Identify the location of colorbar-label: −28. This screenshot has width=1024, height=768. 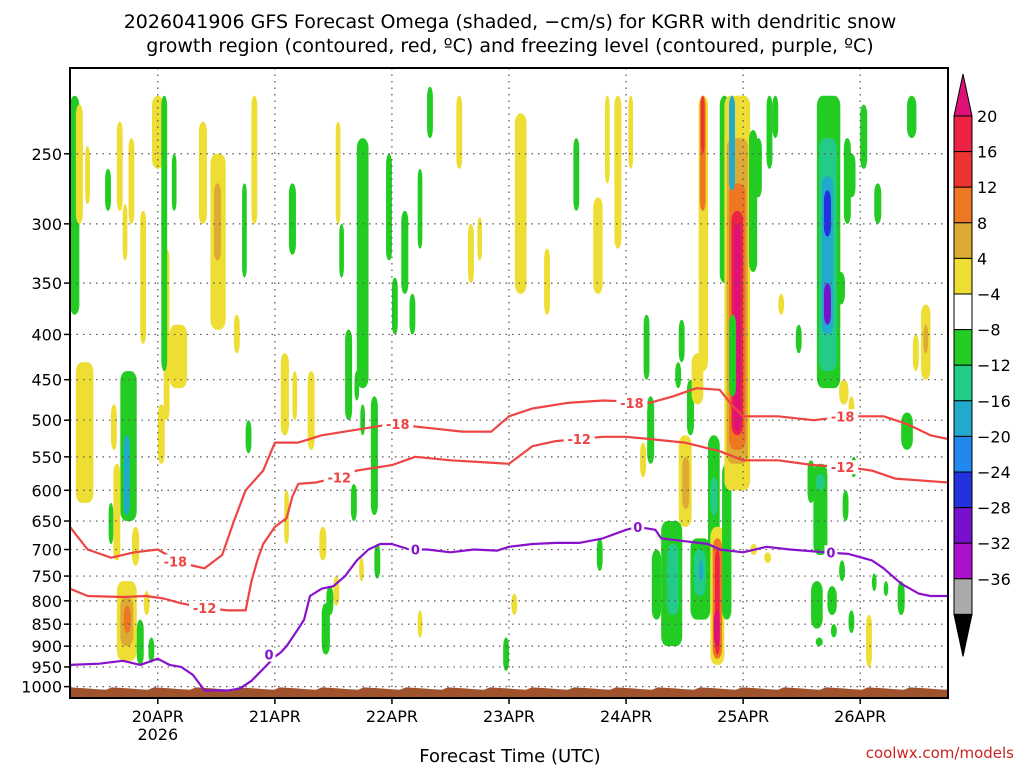
(994, 508).